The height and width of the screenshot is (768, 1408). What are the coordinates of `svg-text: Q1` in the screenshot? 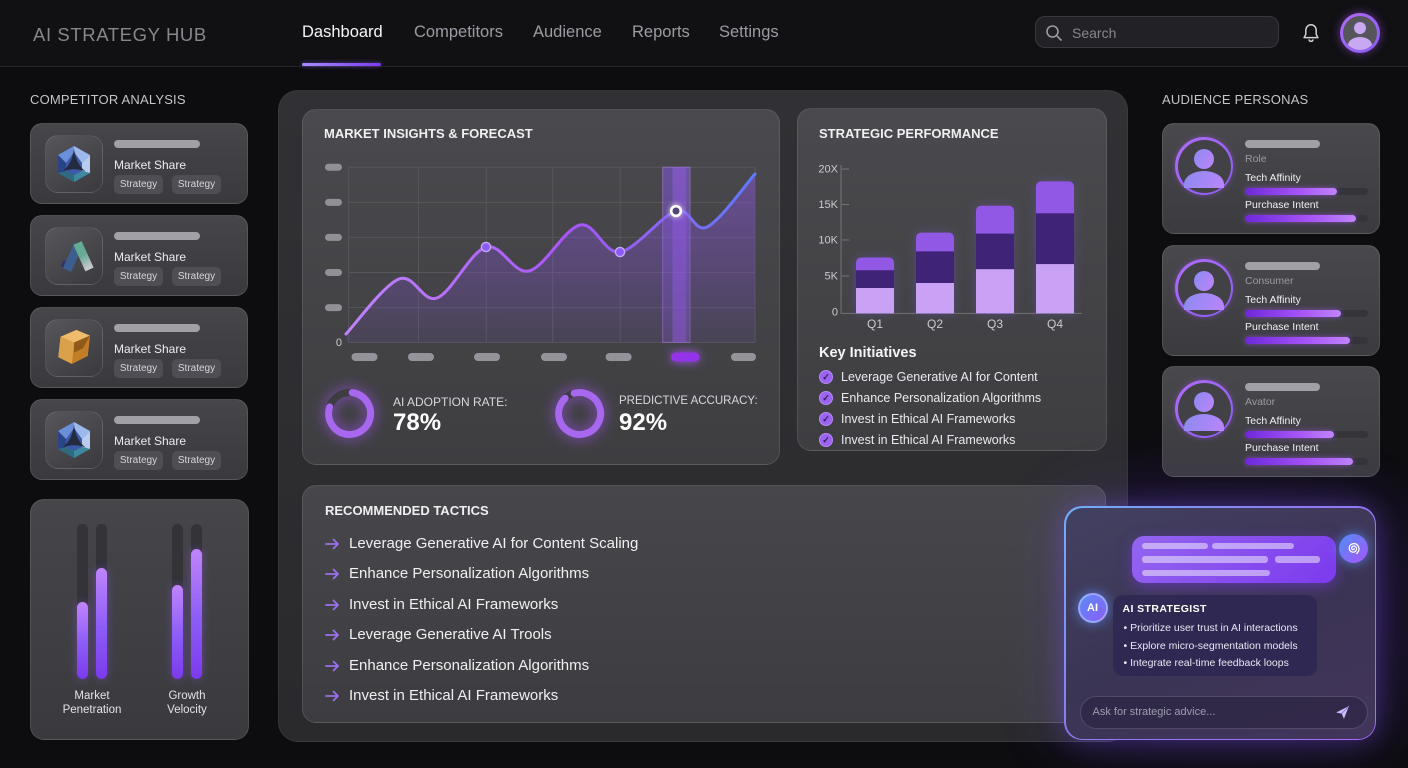 It's located at (875, 324).